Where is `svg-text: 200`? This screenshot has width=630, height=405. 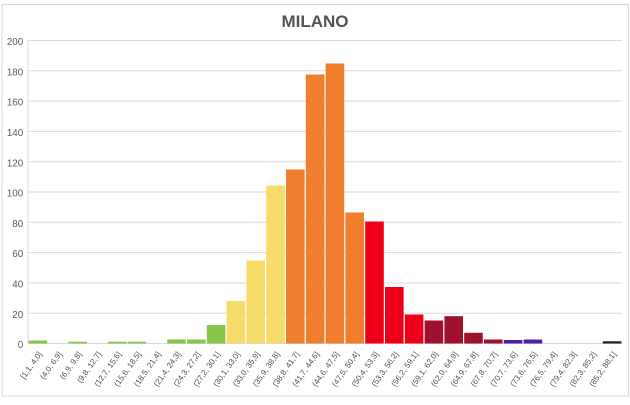 svg-text: 200 is located at coordinates (15, 42).